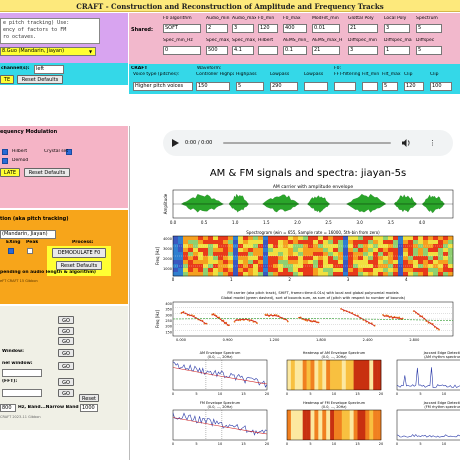 The width and height of the screenshot is (460, 460). Describe the element at coordinates (406, 143) in the screenshot. I see `volume-icon` at that location.